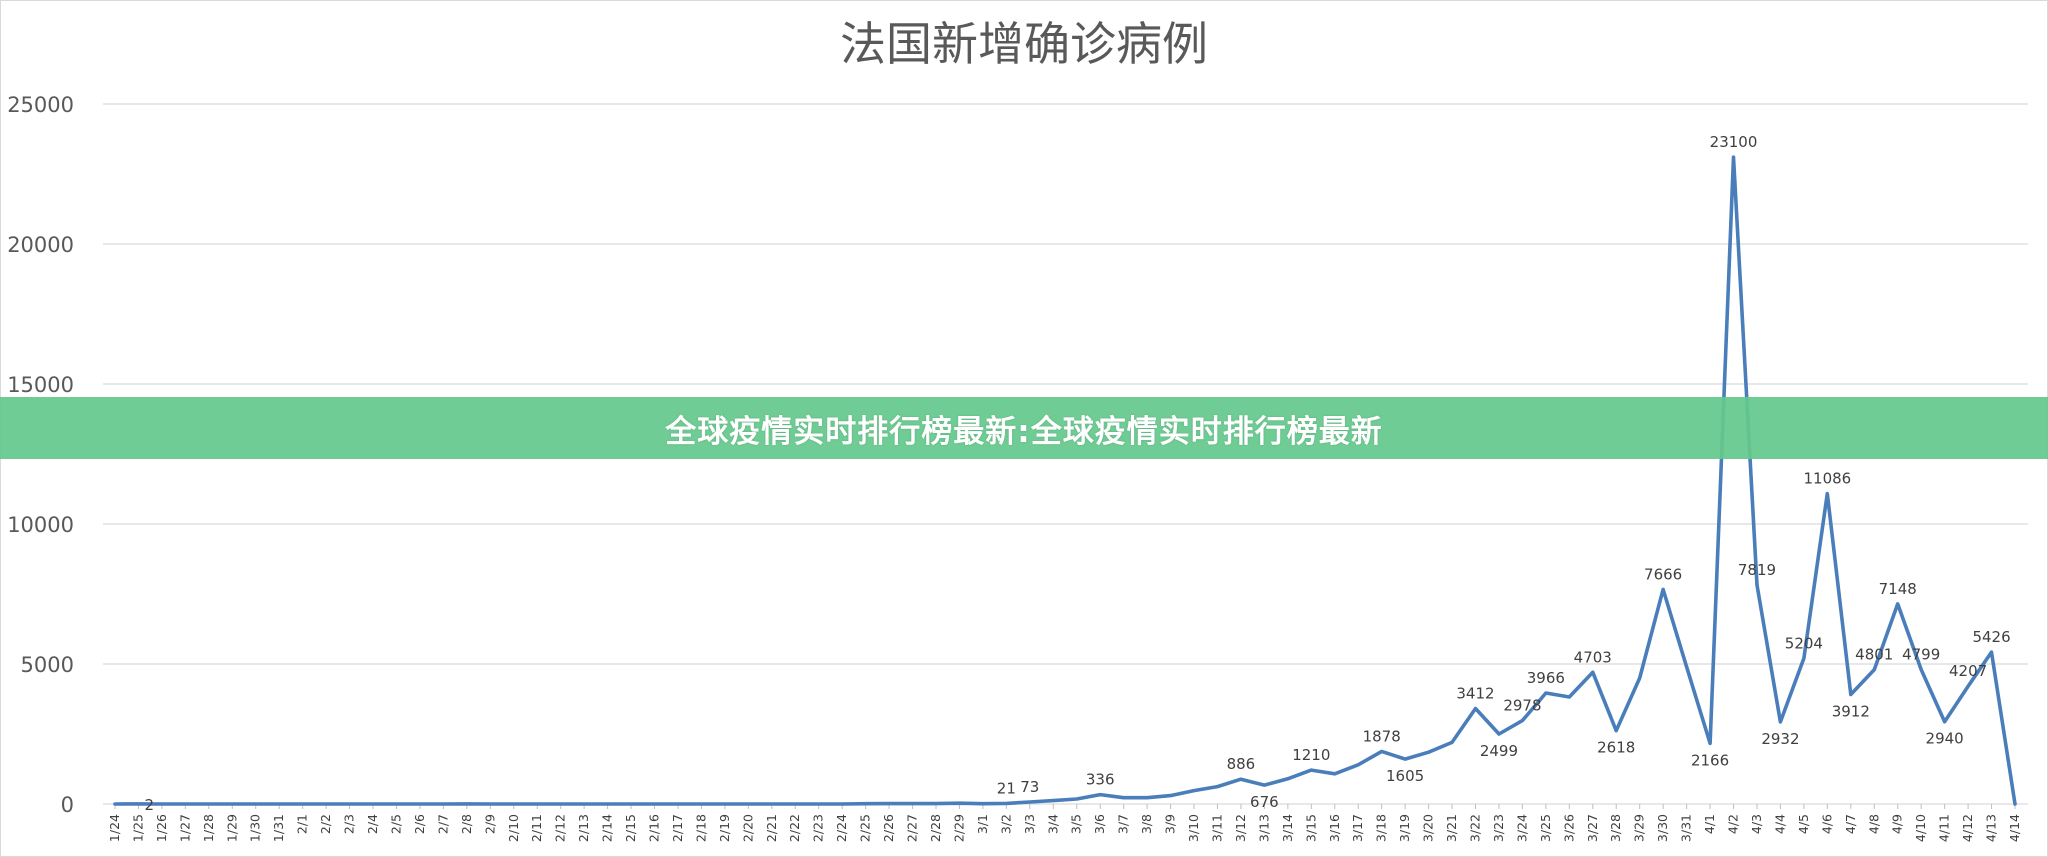 The image size is (2048, 857). Describe the element at coordinates (1663, 574) in the screenshot. I see `data-label: 7666` at that location.